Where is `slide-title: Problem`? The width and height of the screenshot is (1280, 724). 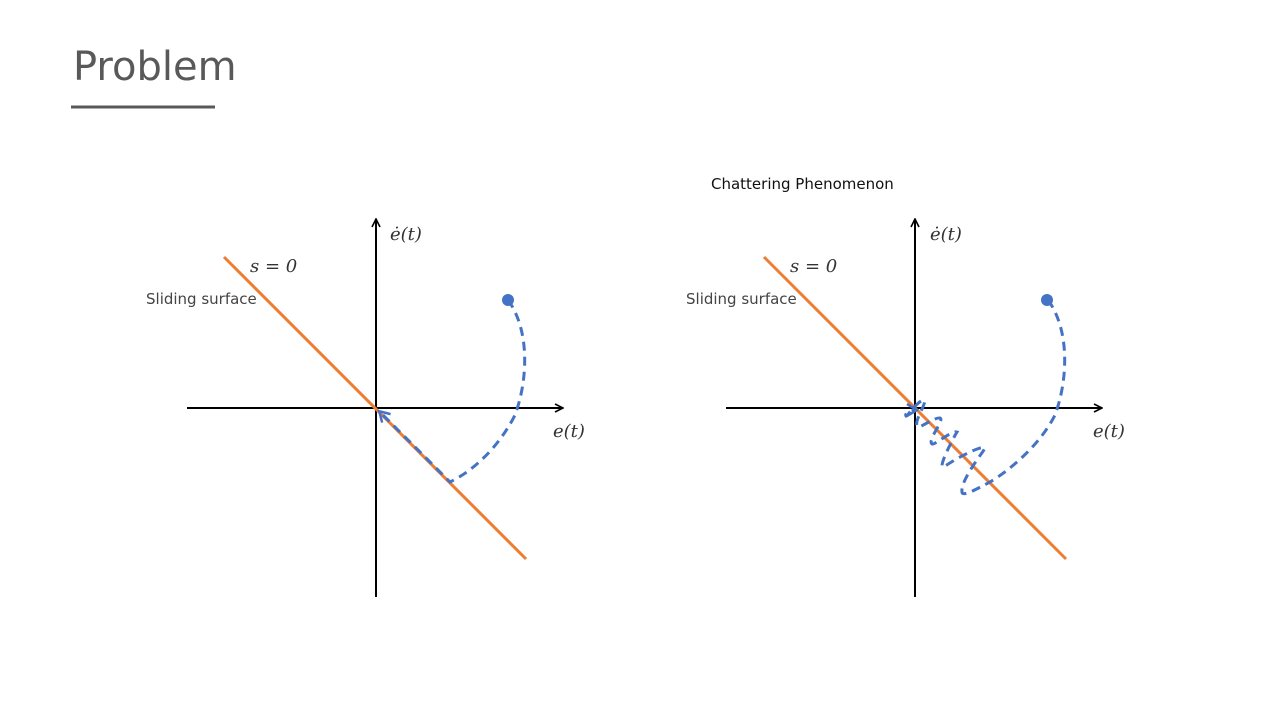 slide-title: Problem is located at coordinates (155, 67).